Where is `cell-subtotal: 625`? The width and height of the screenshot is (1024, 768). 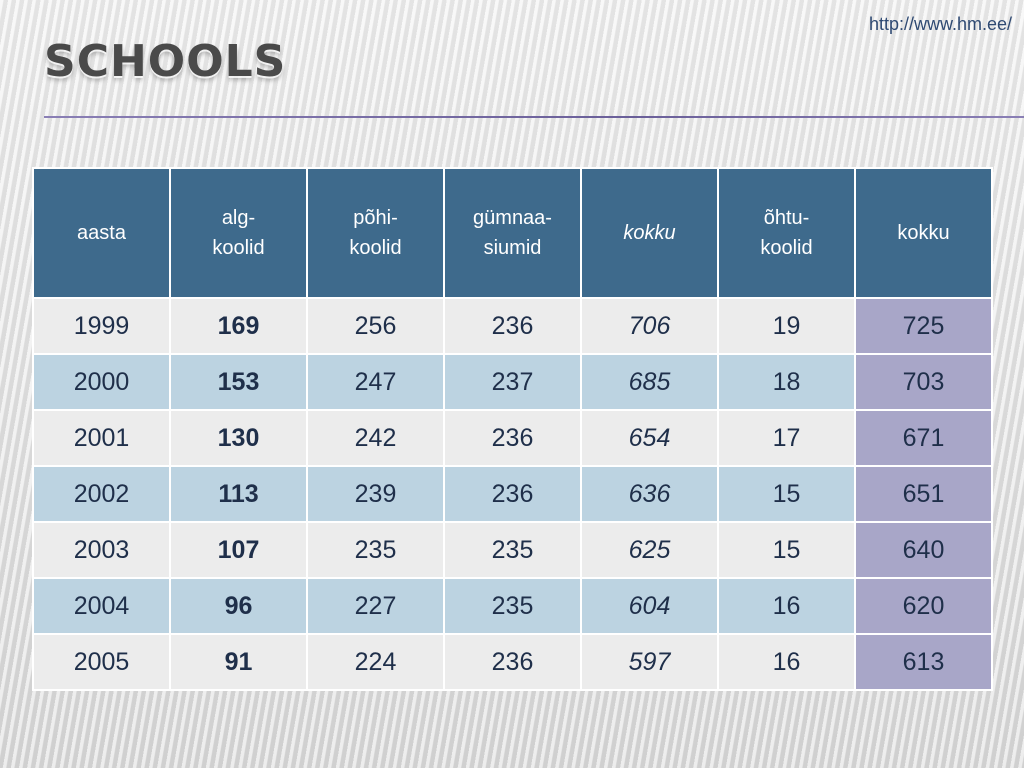 cell-subtotal: 625 is located at coordinates (649, 550).